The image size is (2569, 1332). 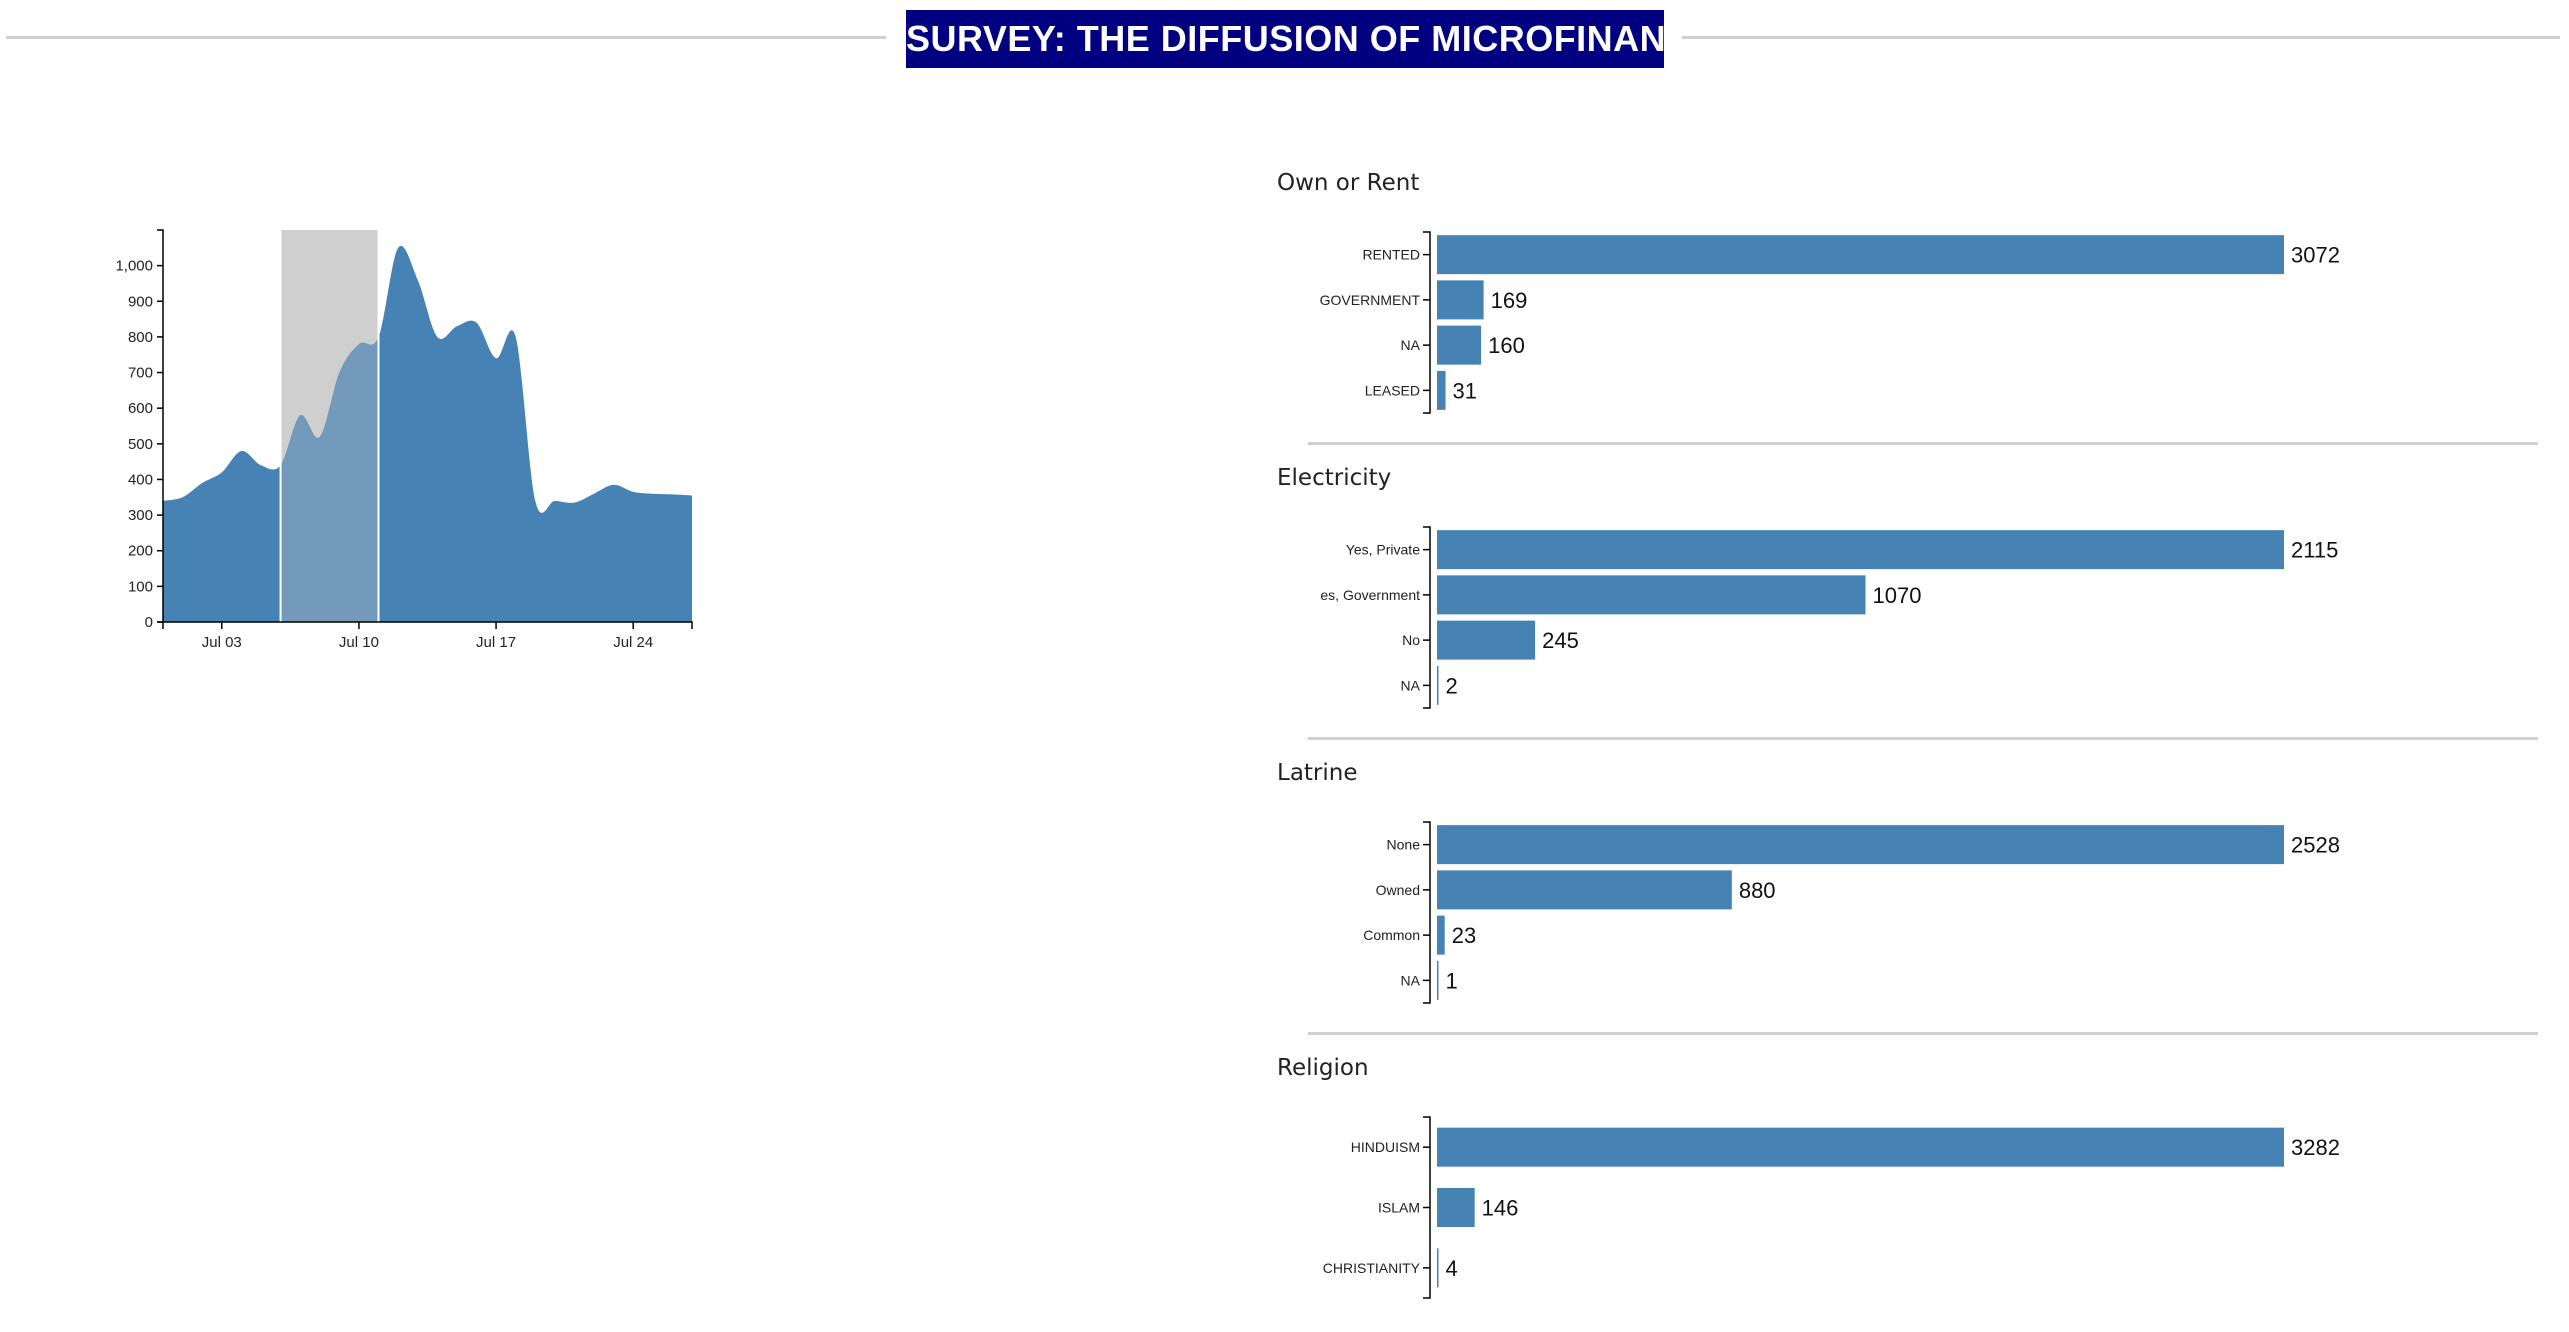 What do you see at coordinates (1509, 300) in the screenshot?
I see `bar-value-label: 169` at bounding box center [1509, 300].